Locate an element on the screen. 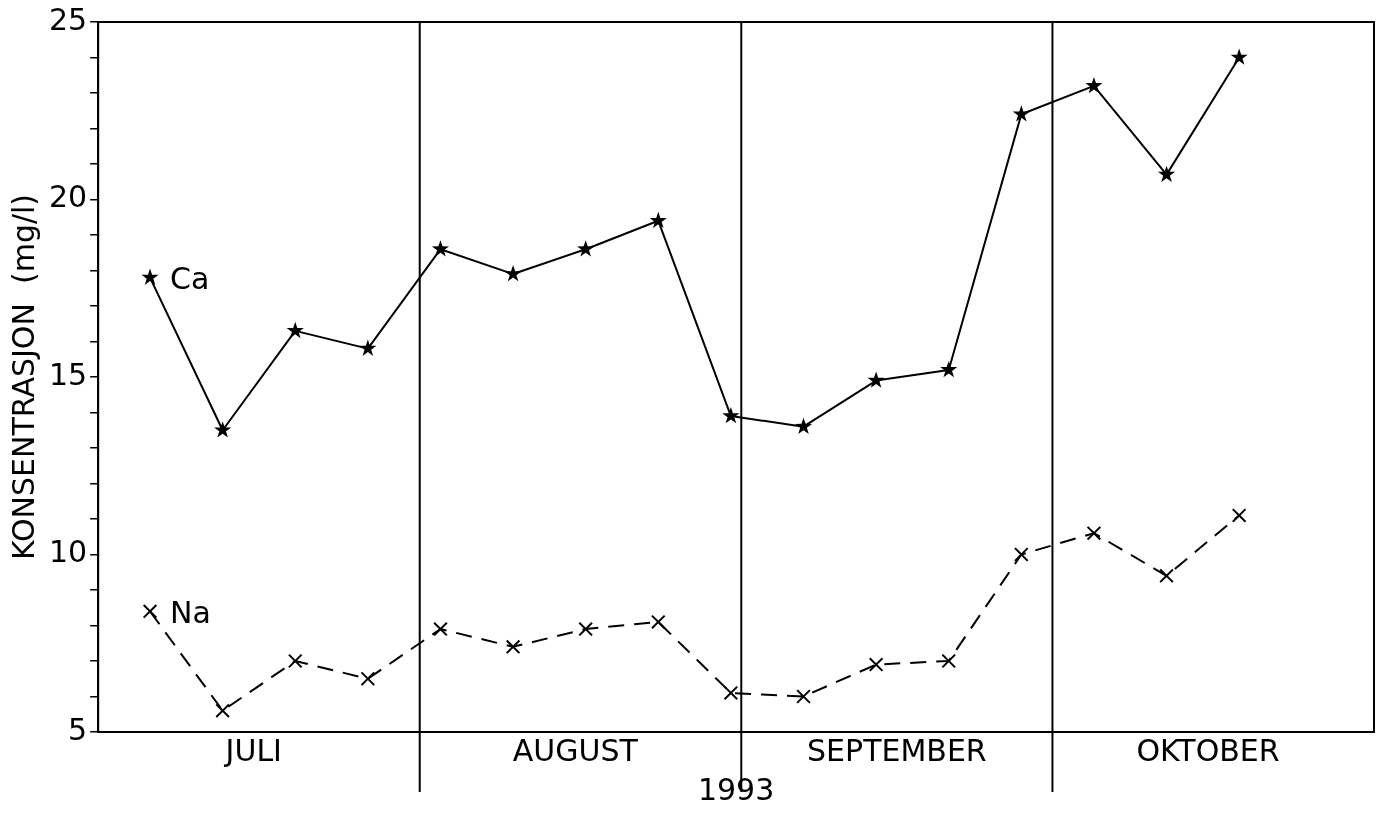 This screenshot has height=814, width=1385. x-tick-label: JULI is located at coordinates (252, 750).